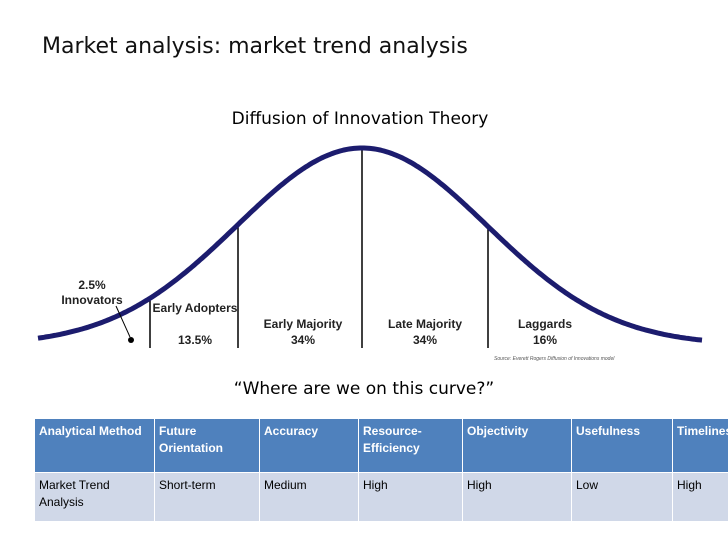 This screenshot has height=546, width=728. I want to click on slide-title: Market analysis: market trend analysis, so click(255, 46).